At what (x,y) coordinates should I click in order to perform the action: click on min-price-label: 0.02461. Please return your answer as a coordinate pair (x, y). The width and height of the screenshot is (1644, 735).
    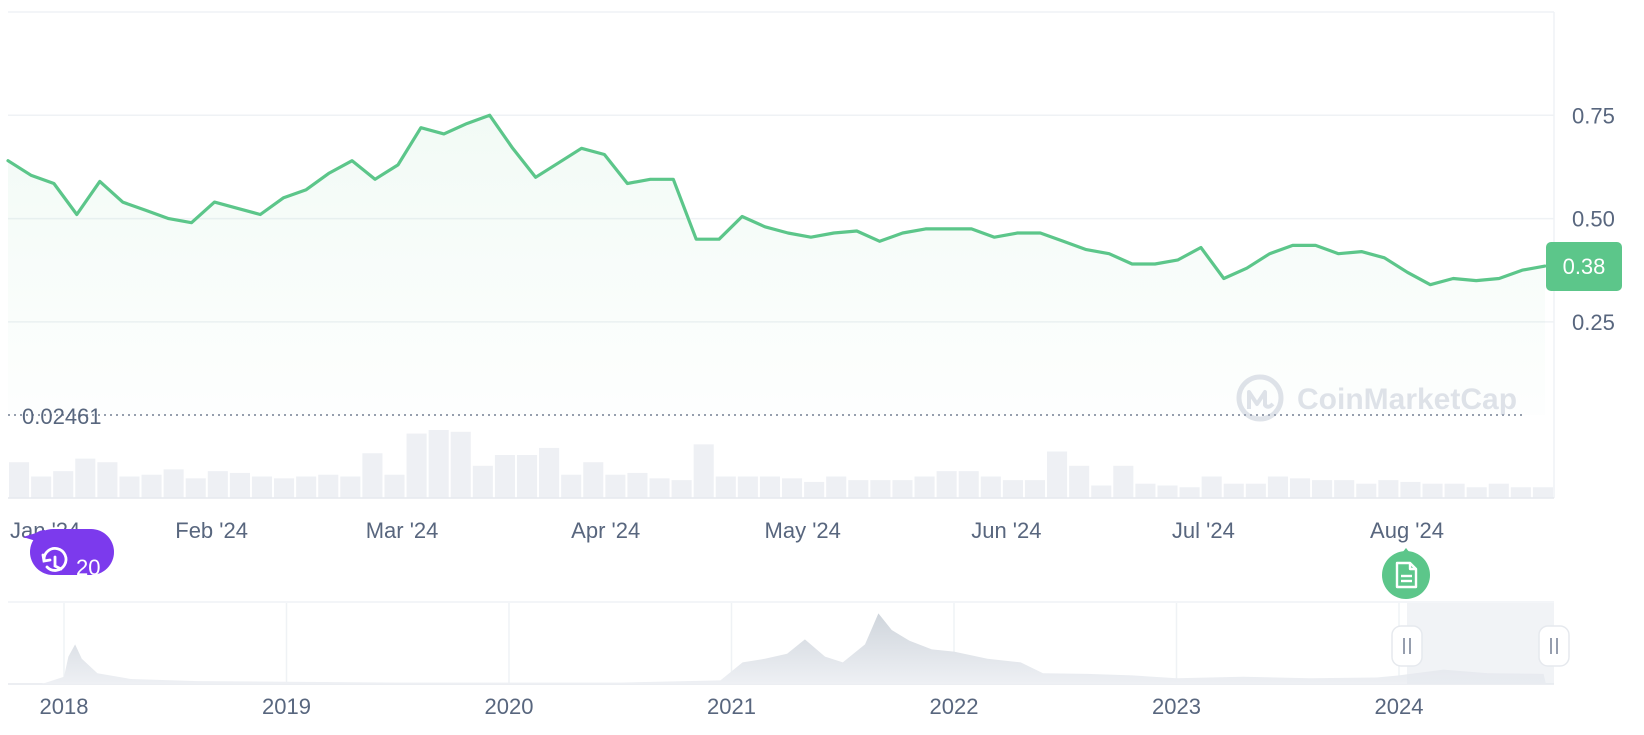
    Looking at the image, I should click on (62, 416).